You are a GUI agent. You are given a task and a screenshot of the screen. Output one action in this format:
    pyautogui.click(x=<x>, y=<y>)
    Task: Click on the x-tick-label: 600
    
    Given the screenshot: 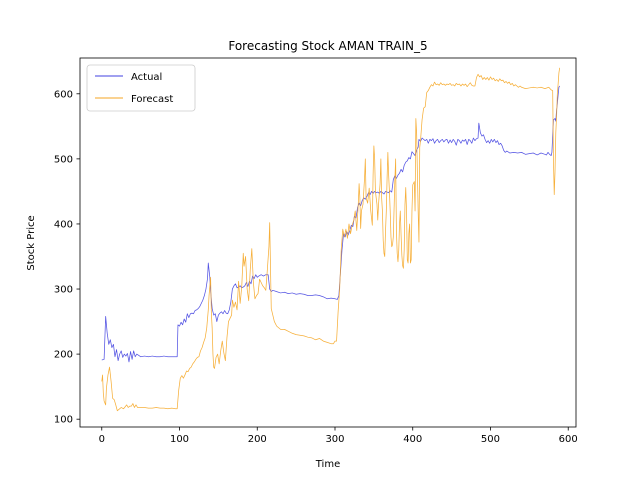 What is the action you would take?
    pyautogui.click(x=568, y=439)
    